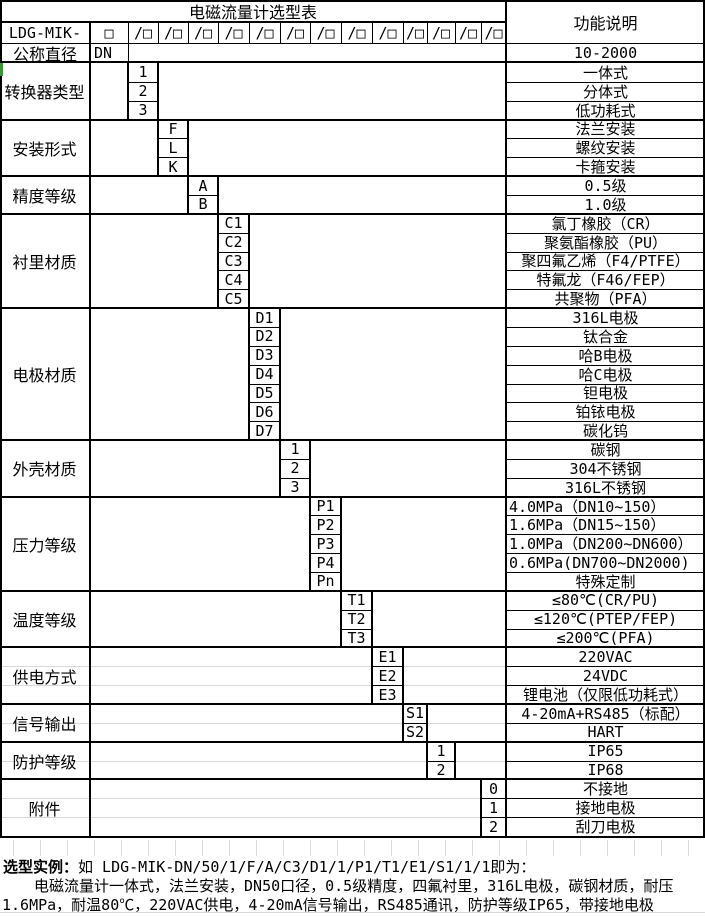 This screenshot has height=916, width=705. Describe the element at coordinates (264, 317) in the screenshot. I see `code-cell: D1` at that location.